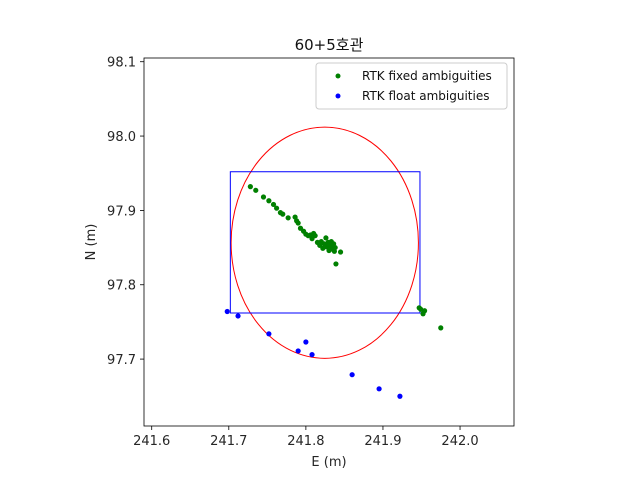 This screenshot has width=640, height=480. I want to click on bounding-rectangle, so click(325, 242).